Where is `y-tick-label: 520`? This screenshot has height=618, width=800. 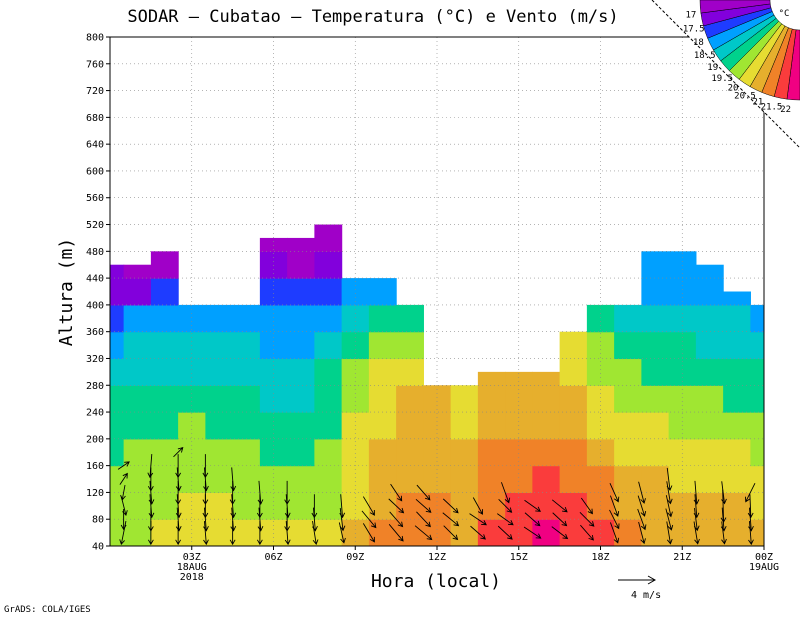
y-tick-label: 520 is located at coordinates (95, 225).